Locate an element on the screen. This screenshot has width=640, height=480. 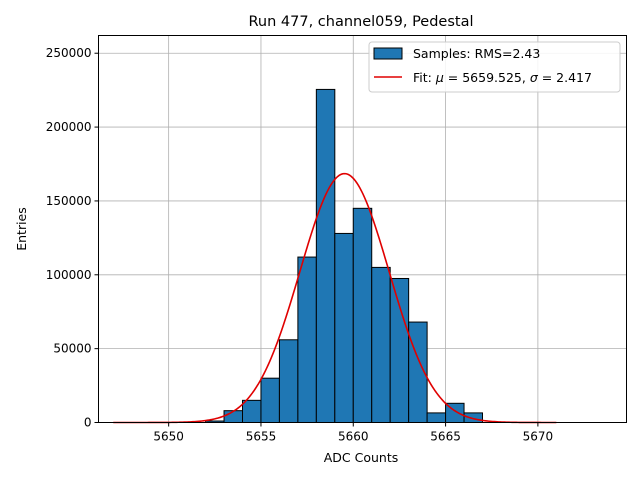
legend-fit-label: Fit: μ = 5659.525, σ = 2.417 is located at coordinates (502, 77).